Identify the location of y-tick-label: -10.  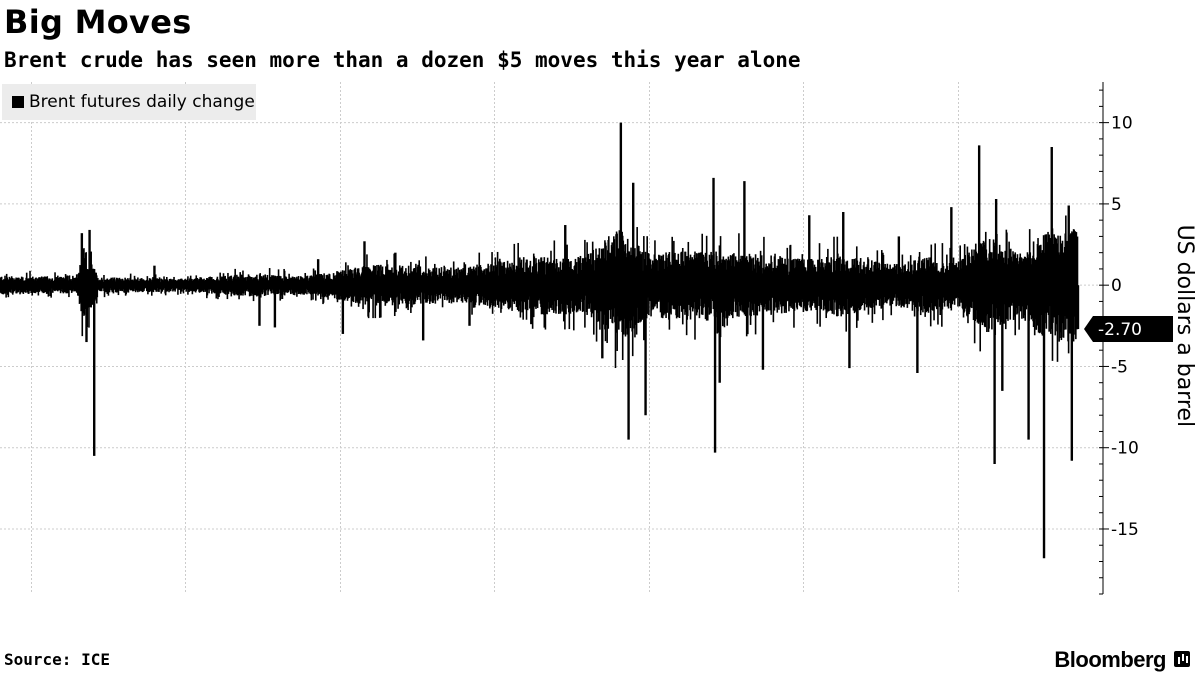
(1125, 449).